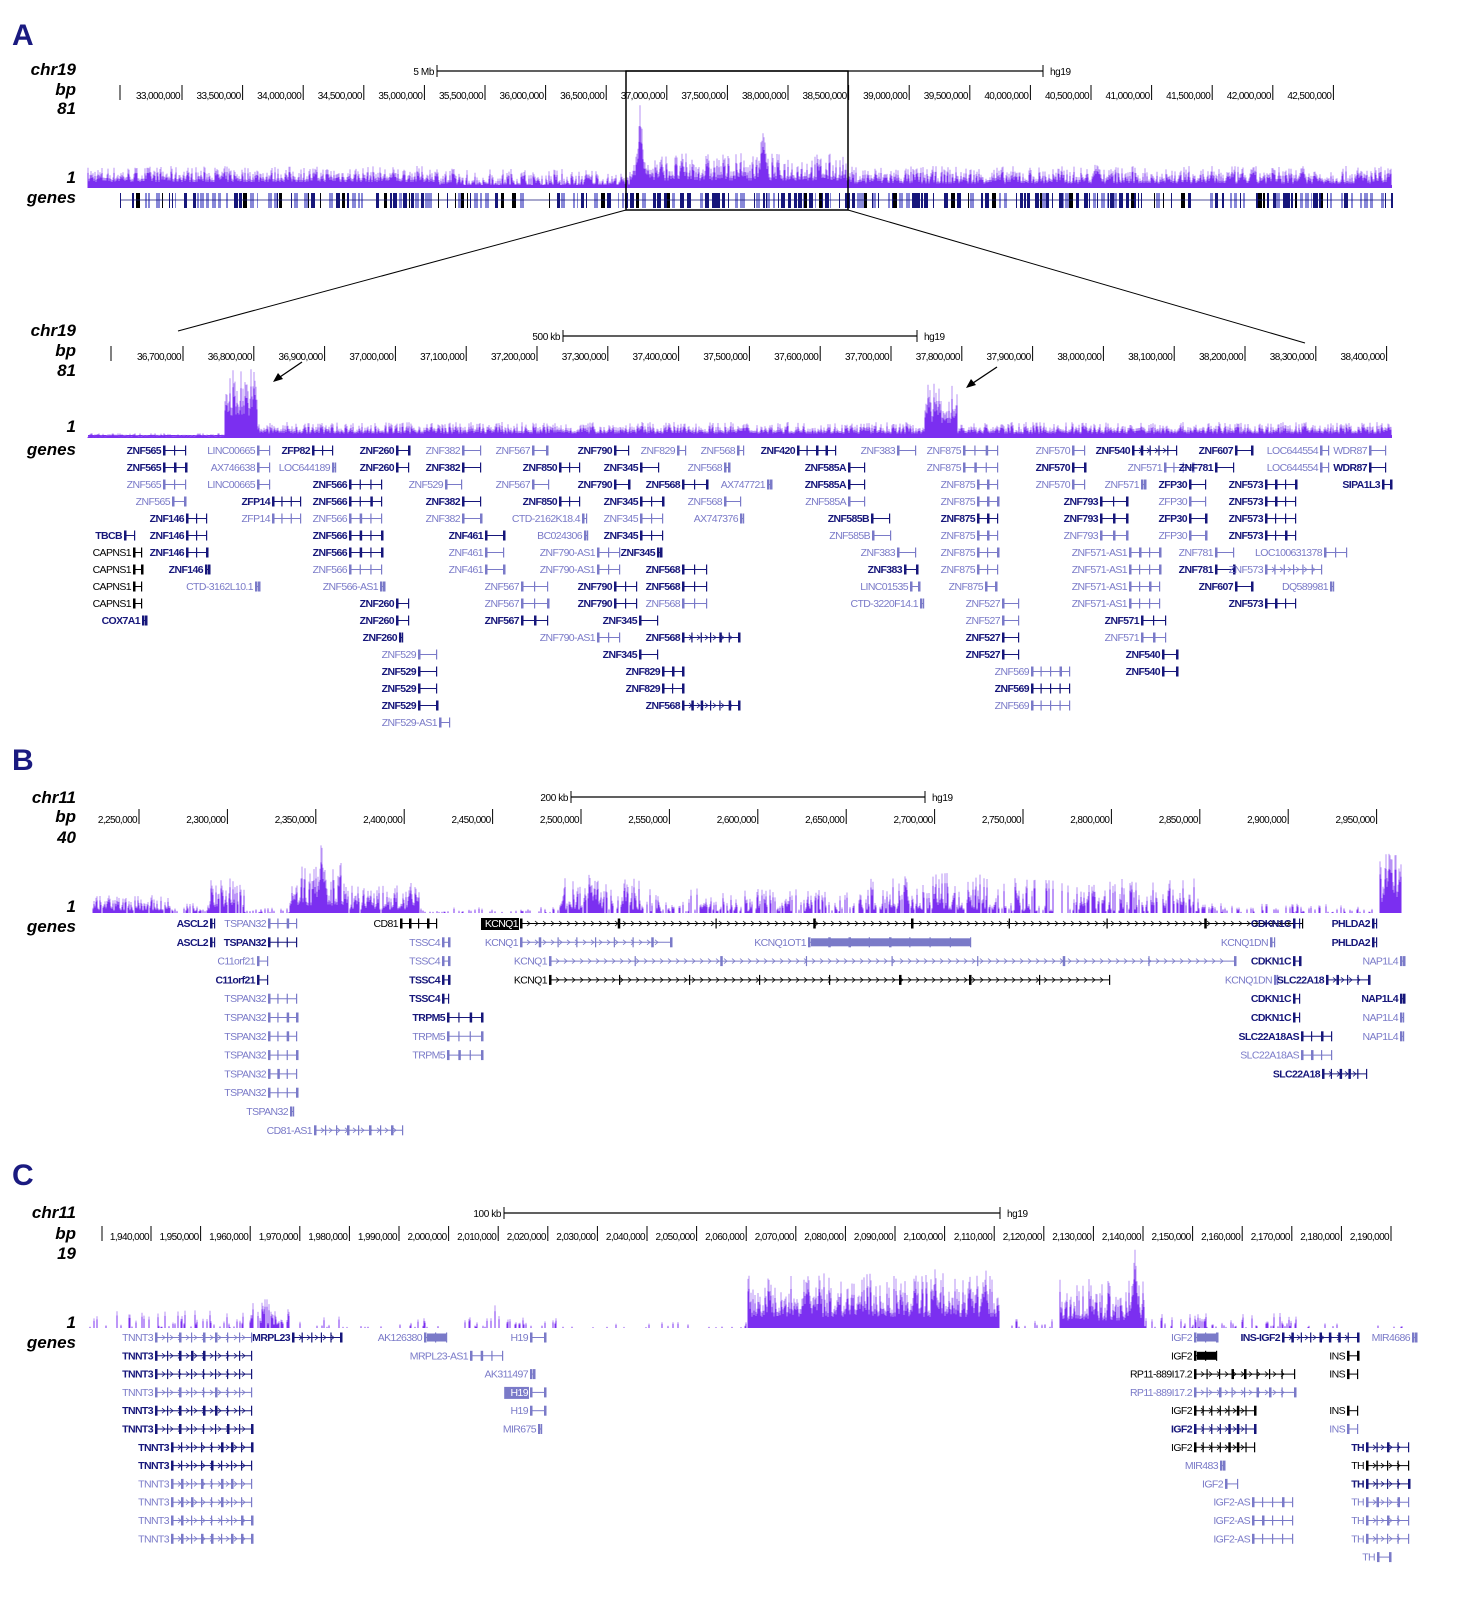 The width and height of the screenshot is (1475, 1612). I want to click on gene-item: ZNF345, so click(634, 536).